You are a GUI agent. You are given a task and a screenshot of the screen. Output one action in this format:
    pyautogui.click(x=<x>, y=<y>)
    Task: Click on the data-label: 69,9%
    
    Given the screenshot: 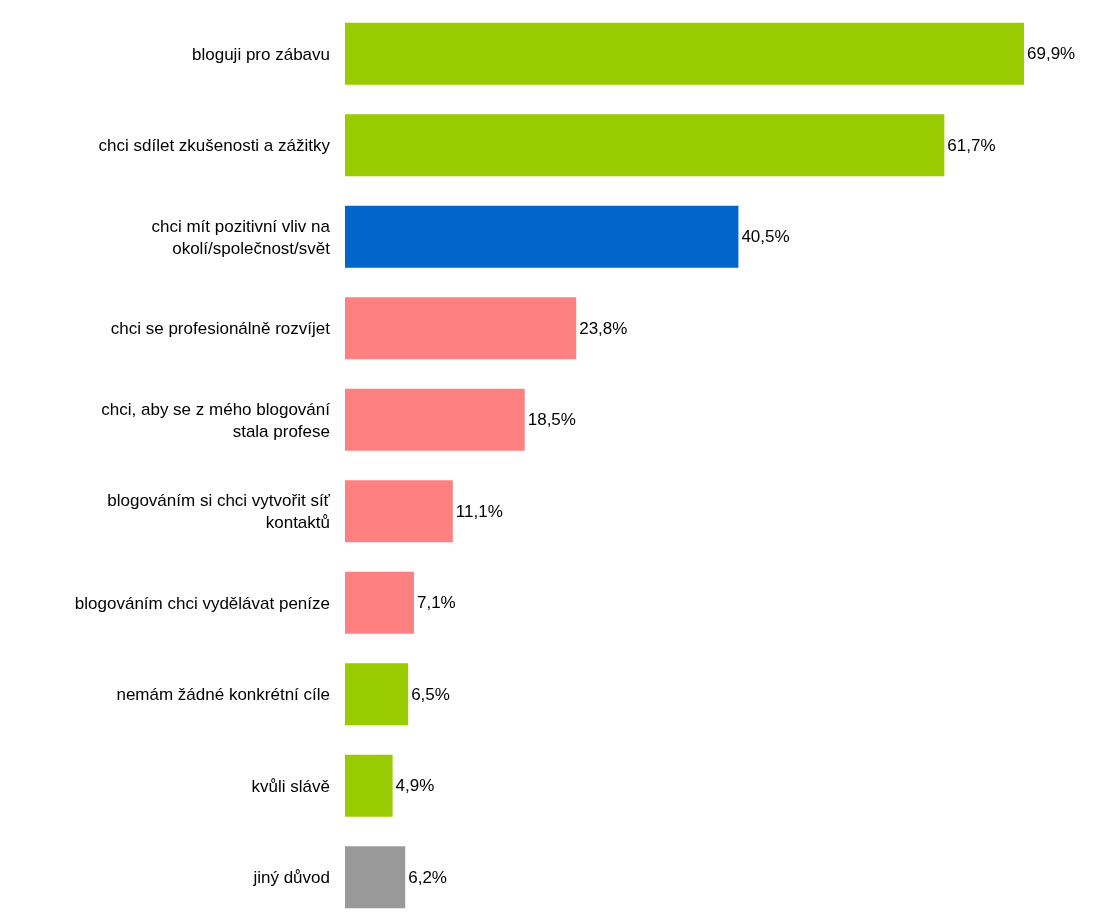 What is the action you would take?
    pyautogui.click(x=1051, y=54)
    